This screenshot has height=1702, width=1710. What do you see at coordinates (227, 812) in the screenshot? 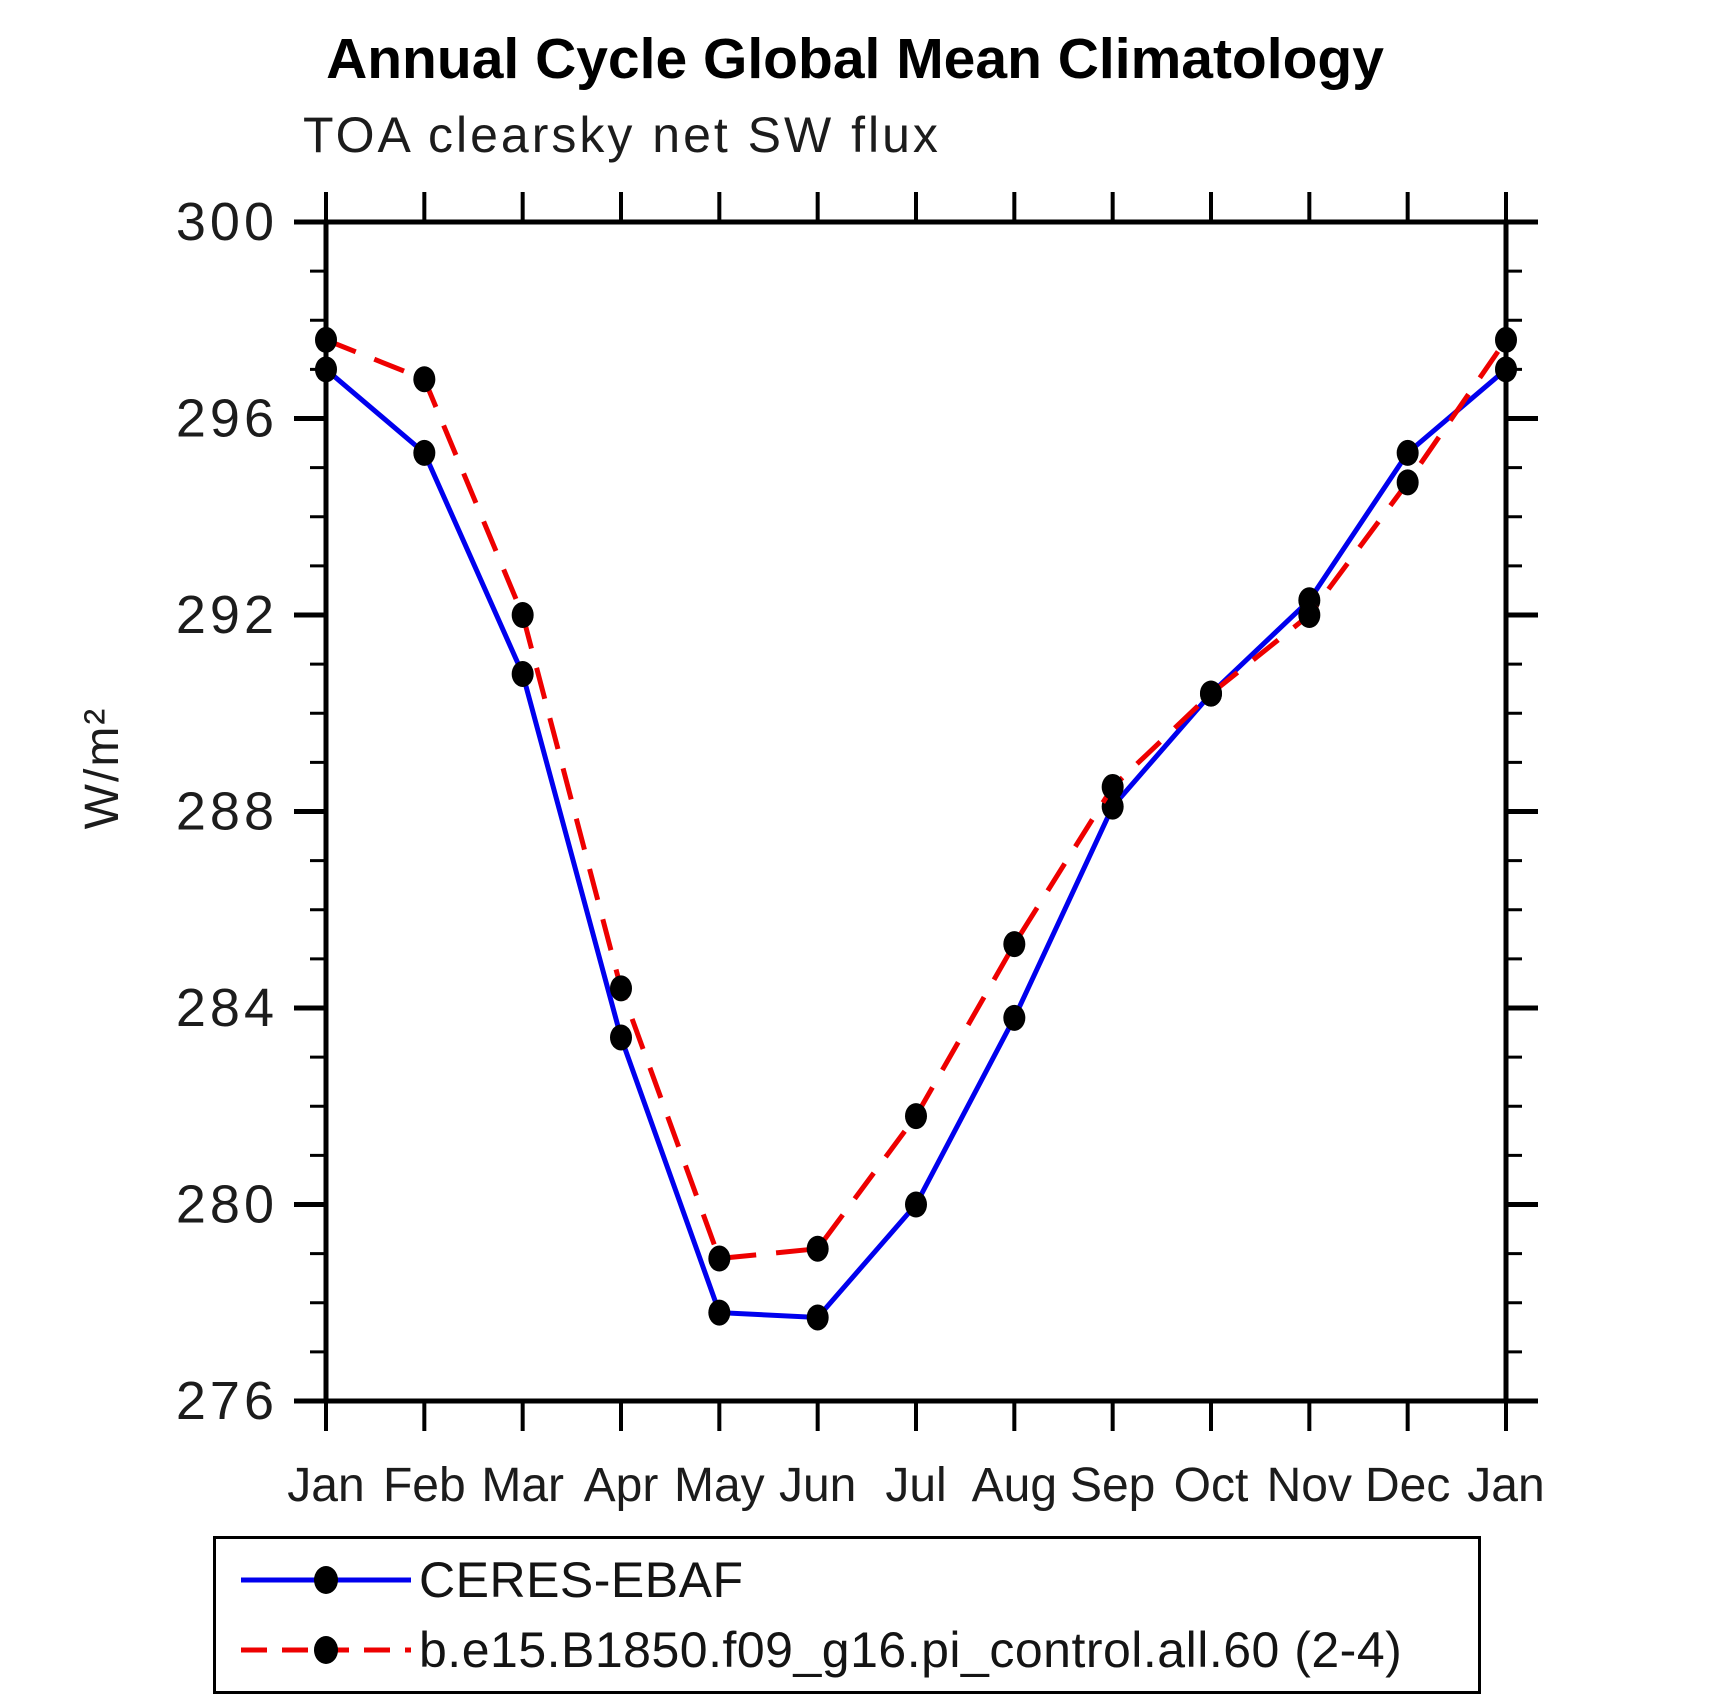
I see `y-tick-label: 288` at bounding box center [227, 812].